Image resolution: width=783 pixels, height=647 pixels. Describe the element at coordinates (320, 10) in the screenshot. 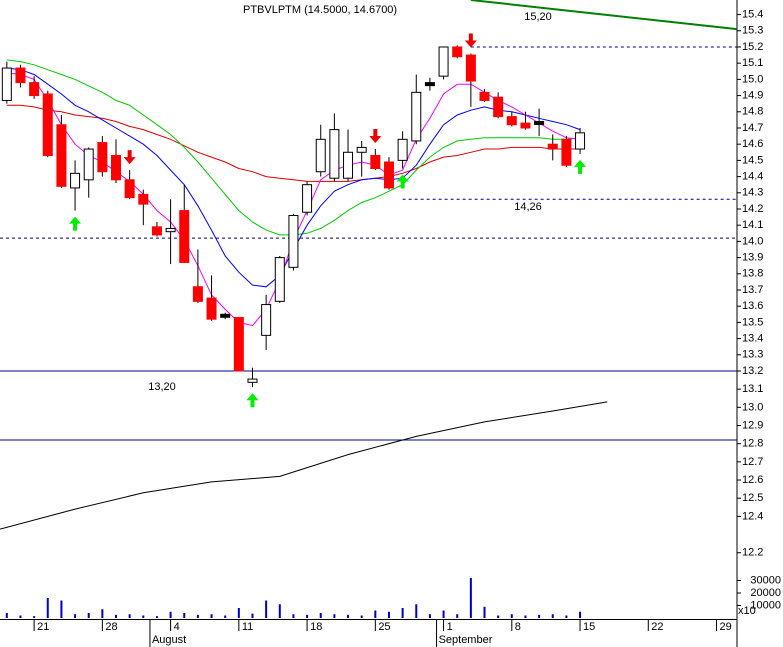

I see `chart-title: PTBVLPTM (14.5000, 14.6700)` at that location.